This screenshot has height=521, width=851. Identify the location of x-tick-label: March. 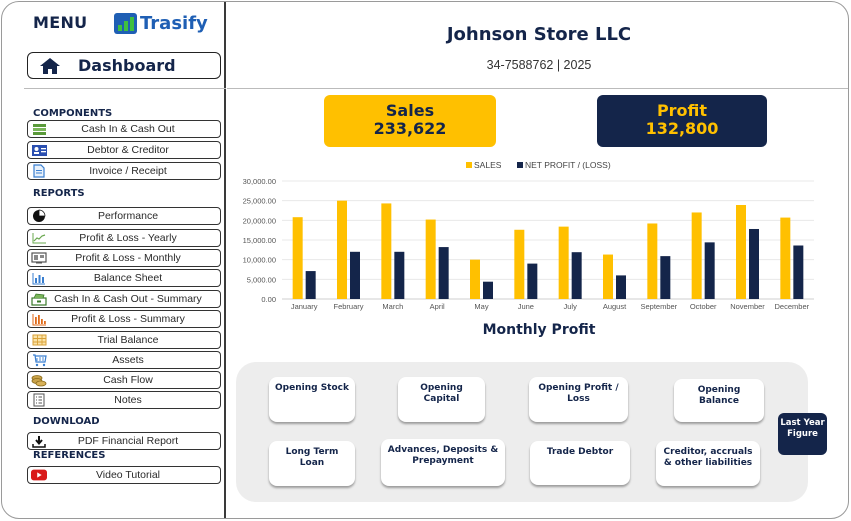
(392, 306).